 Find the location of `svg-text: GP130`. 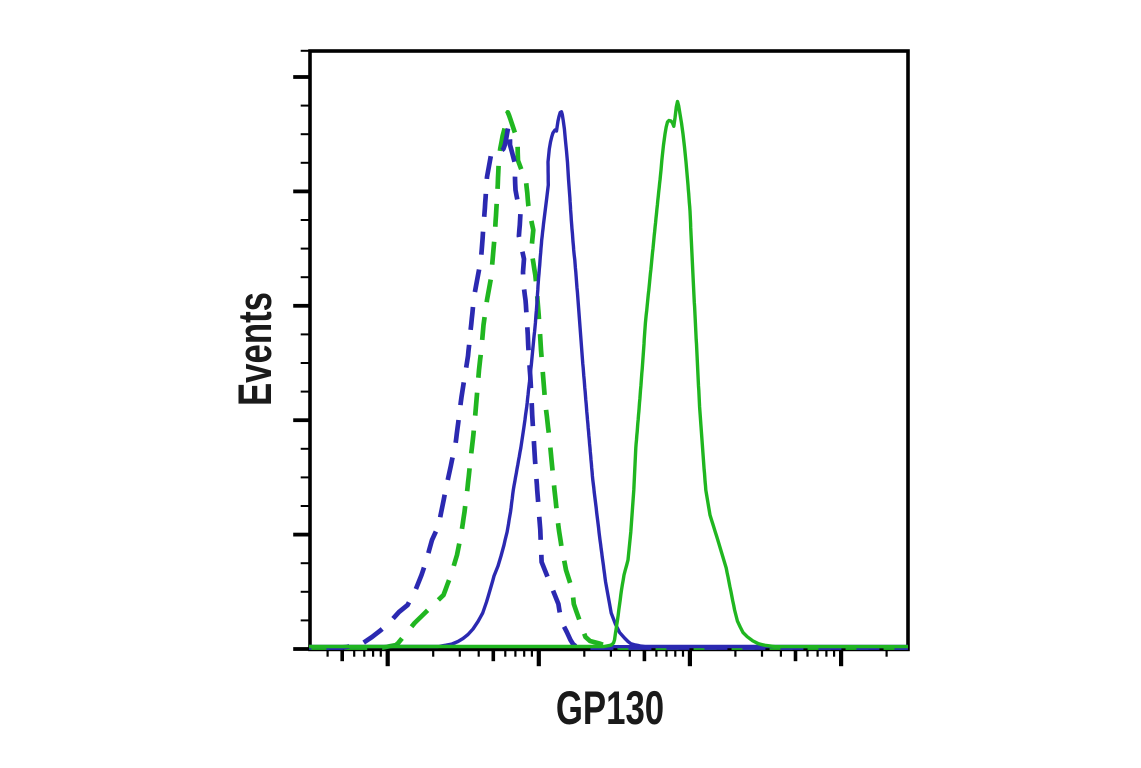

svg-text: GP130 is located at coordinates (610, 708).